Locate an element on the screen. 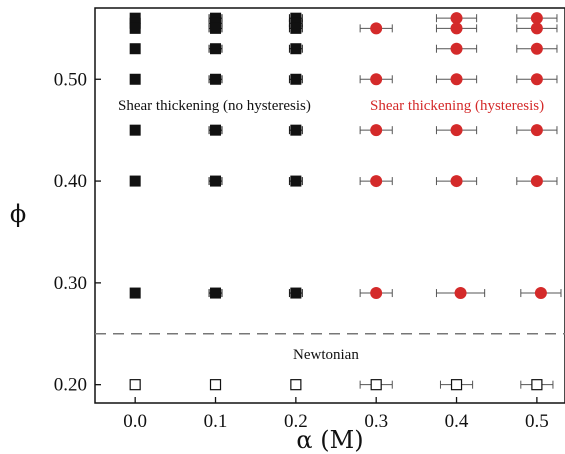 The height and width of the screenshot is (454, 565). x-axis-title: α (M) is located at coordinates (329, 440).